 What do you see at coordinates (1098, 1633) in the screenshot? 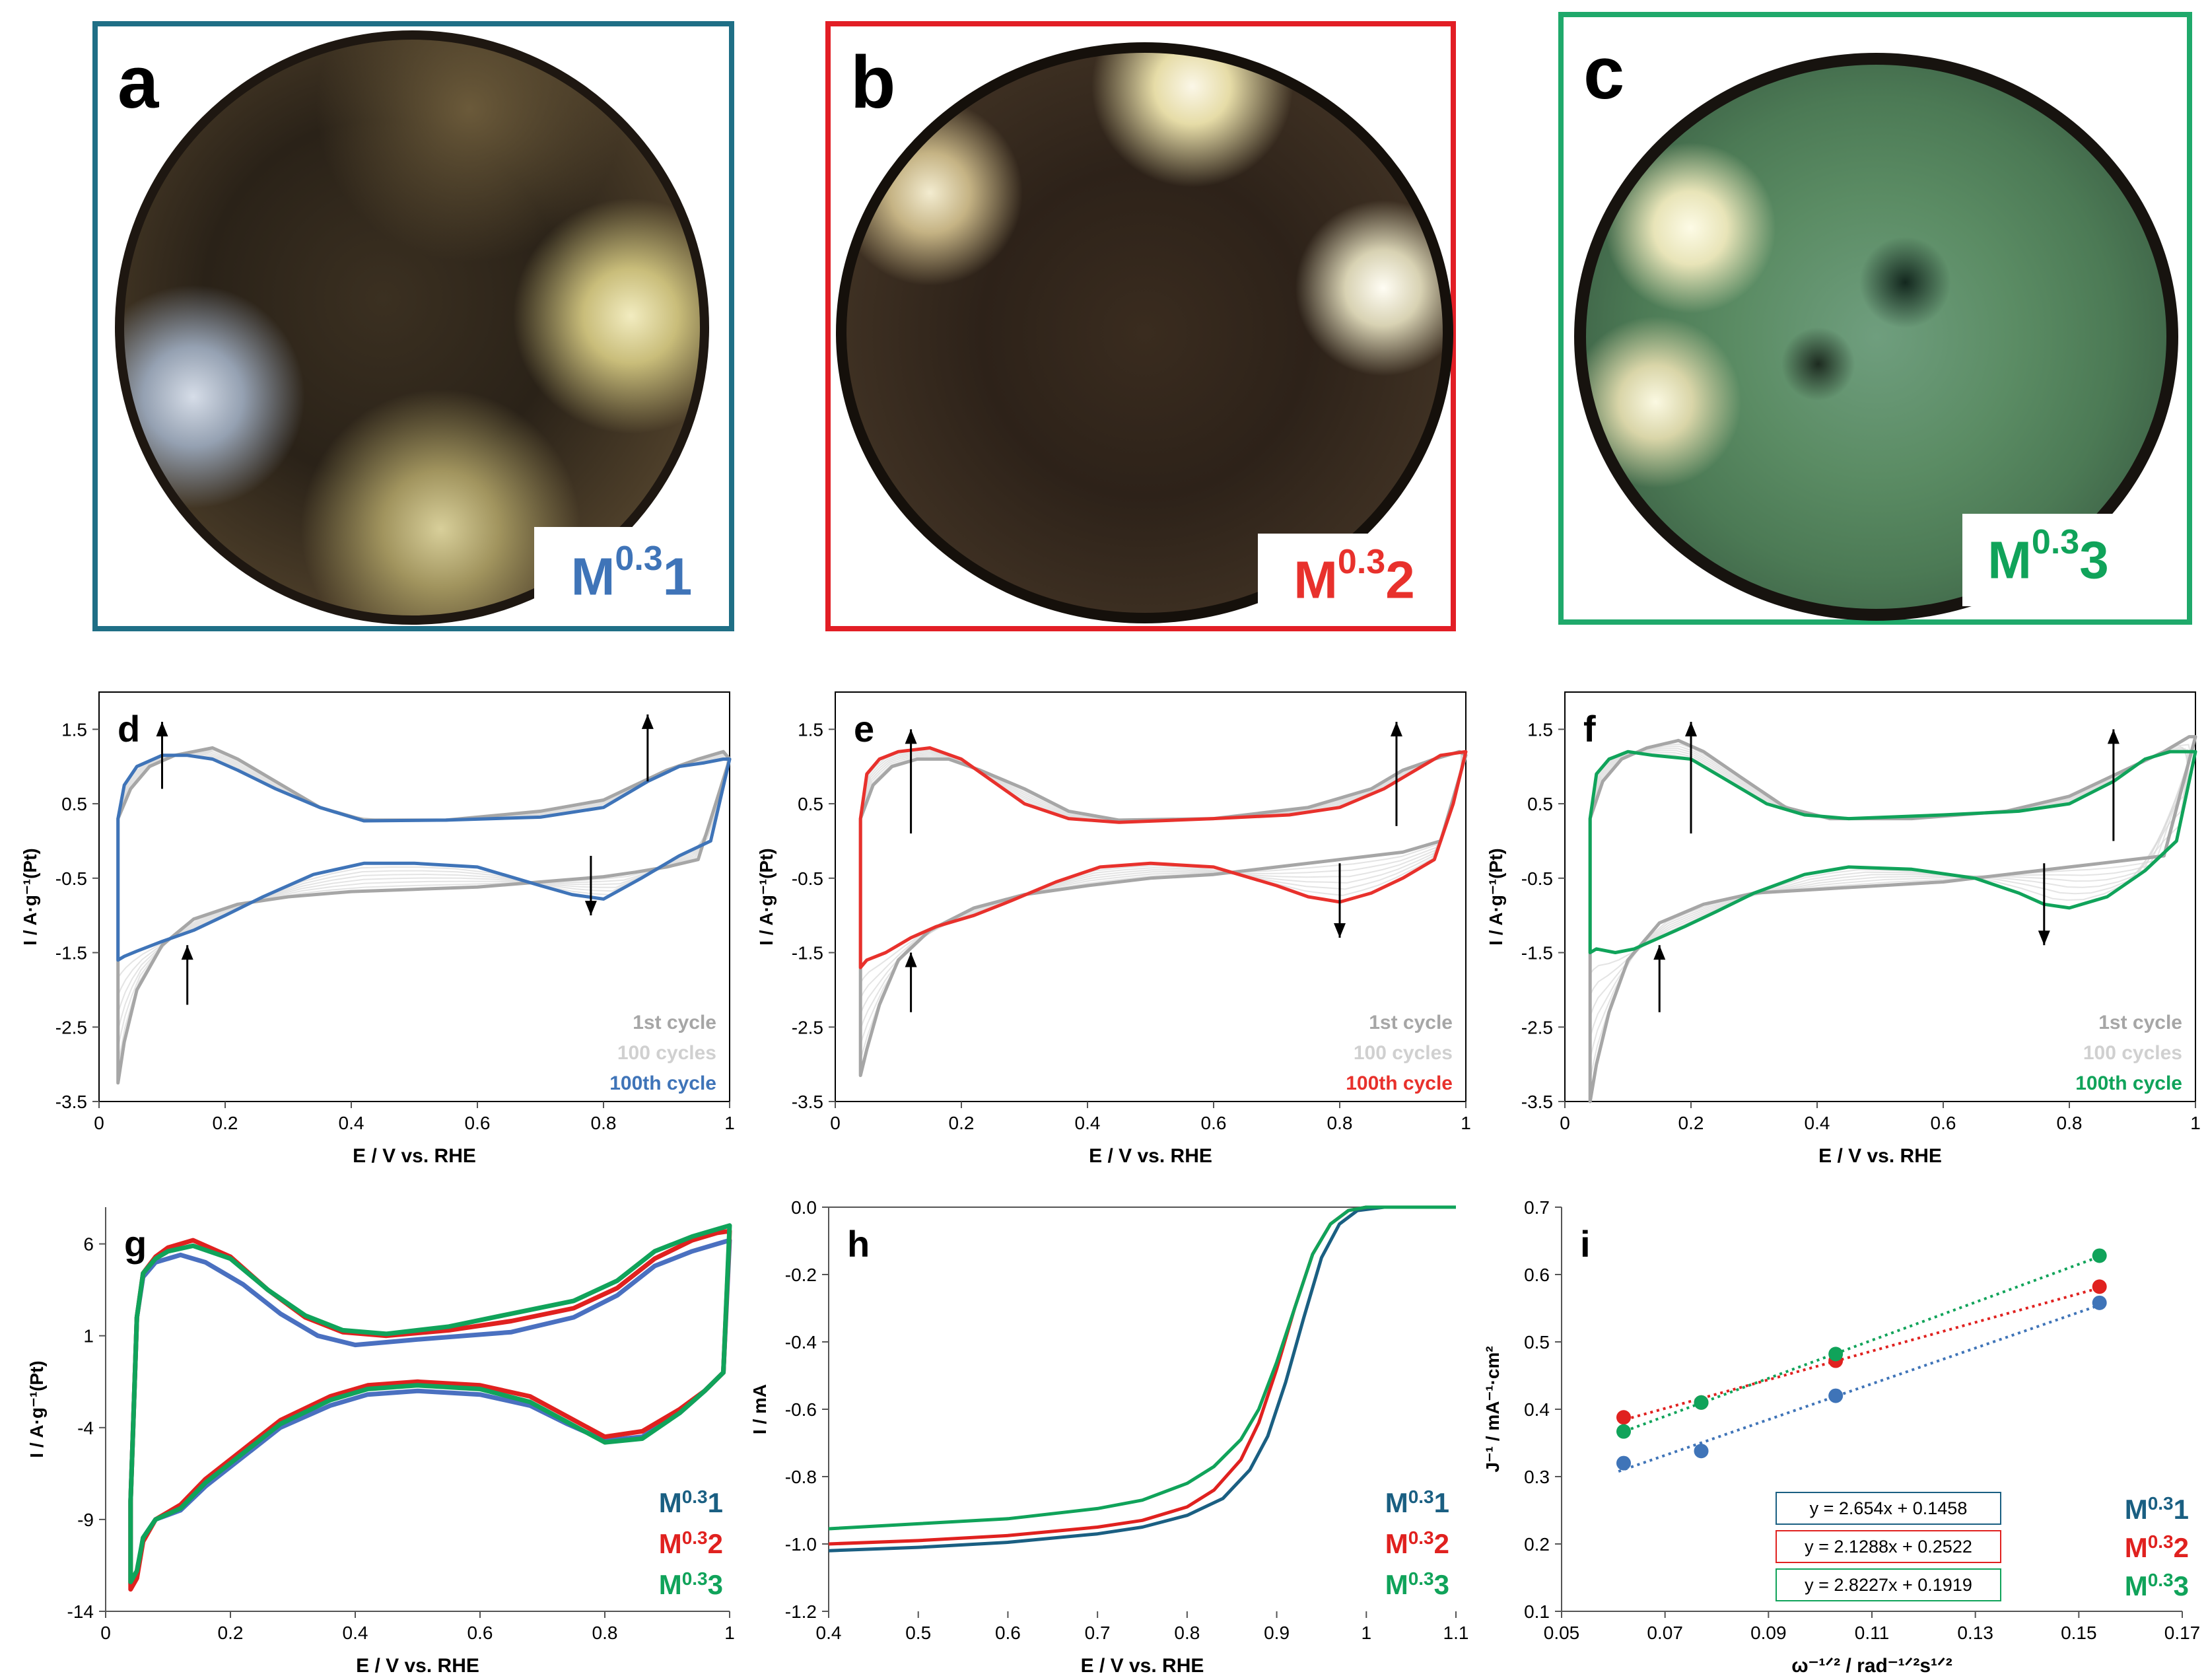
I see `x-tick-label: 0.7` at bounding box center [1098, 1633].